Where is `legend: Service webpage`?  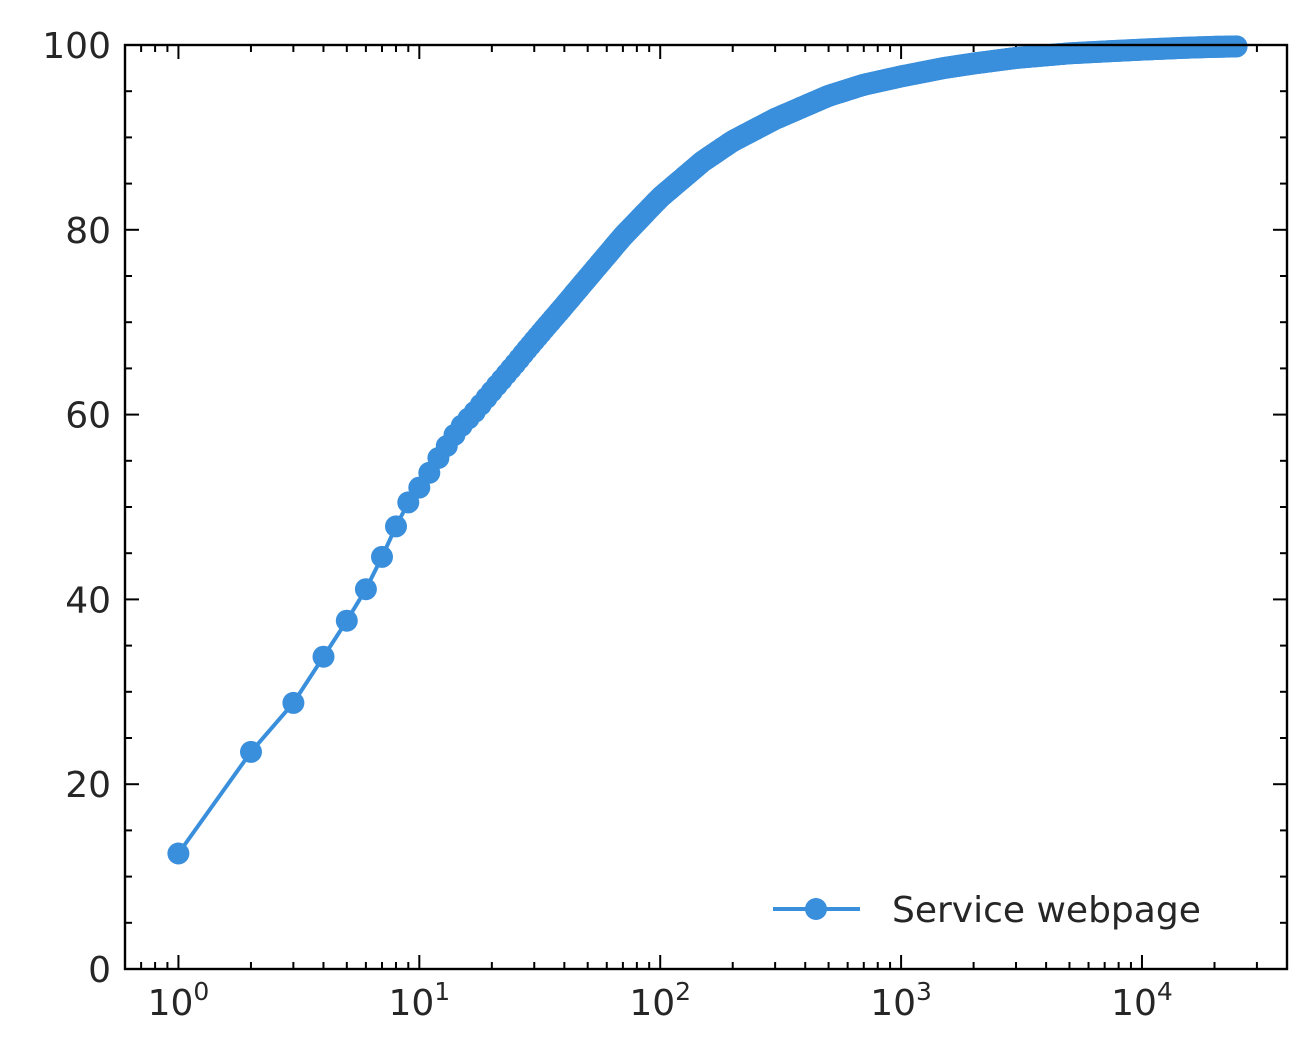 legend: Service webpage is located at coordinates (987, 910).